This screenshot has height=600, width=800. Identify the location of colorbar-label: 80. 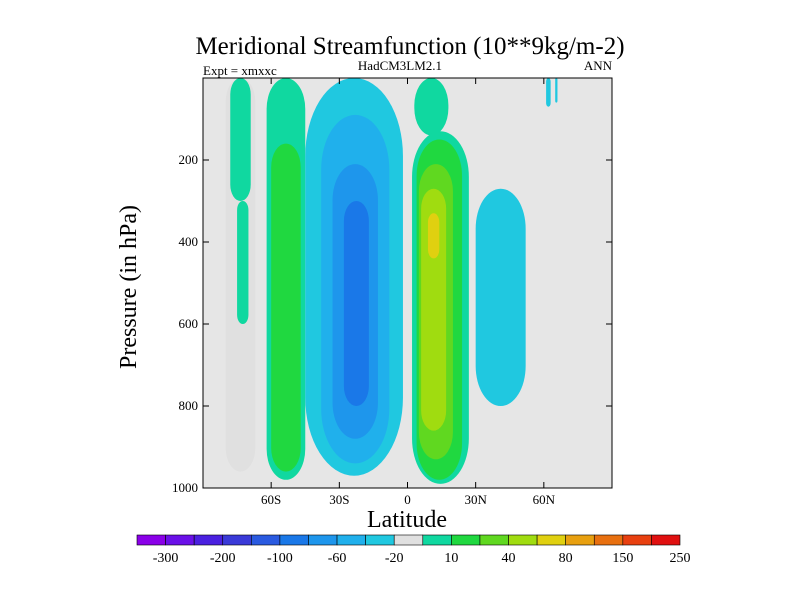
(566, 558).